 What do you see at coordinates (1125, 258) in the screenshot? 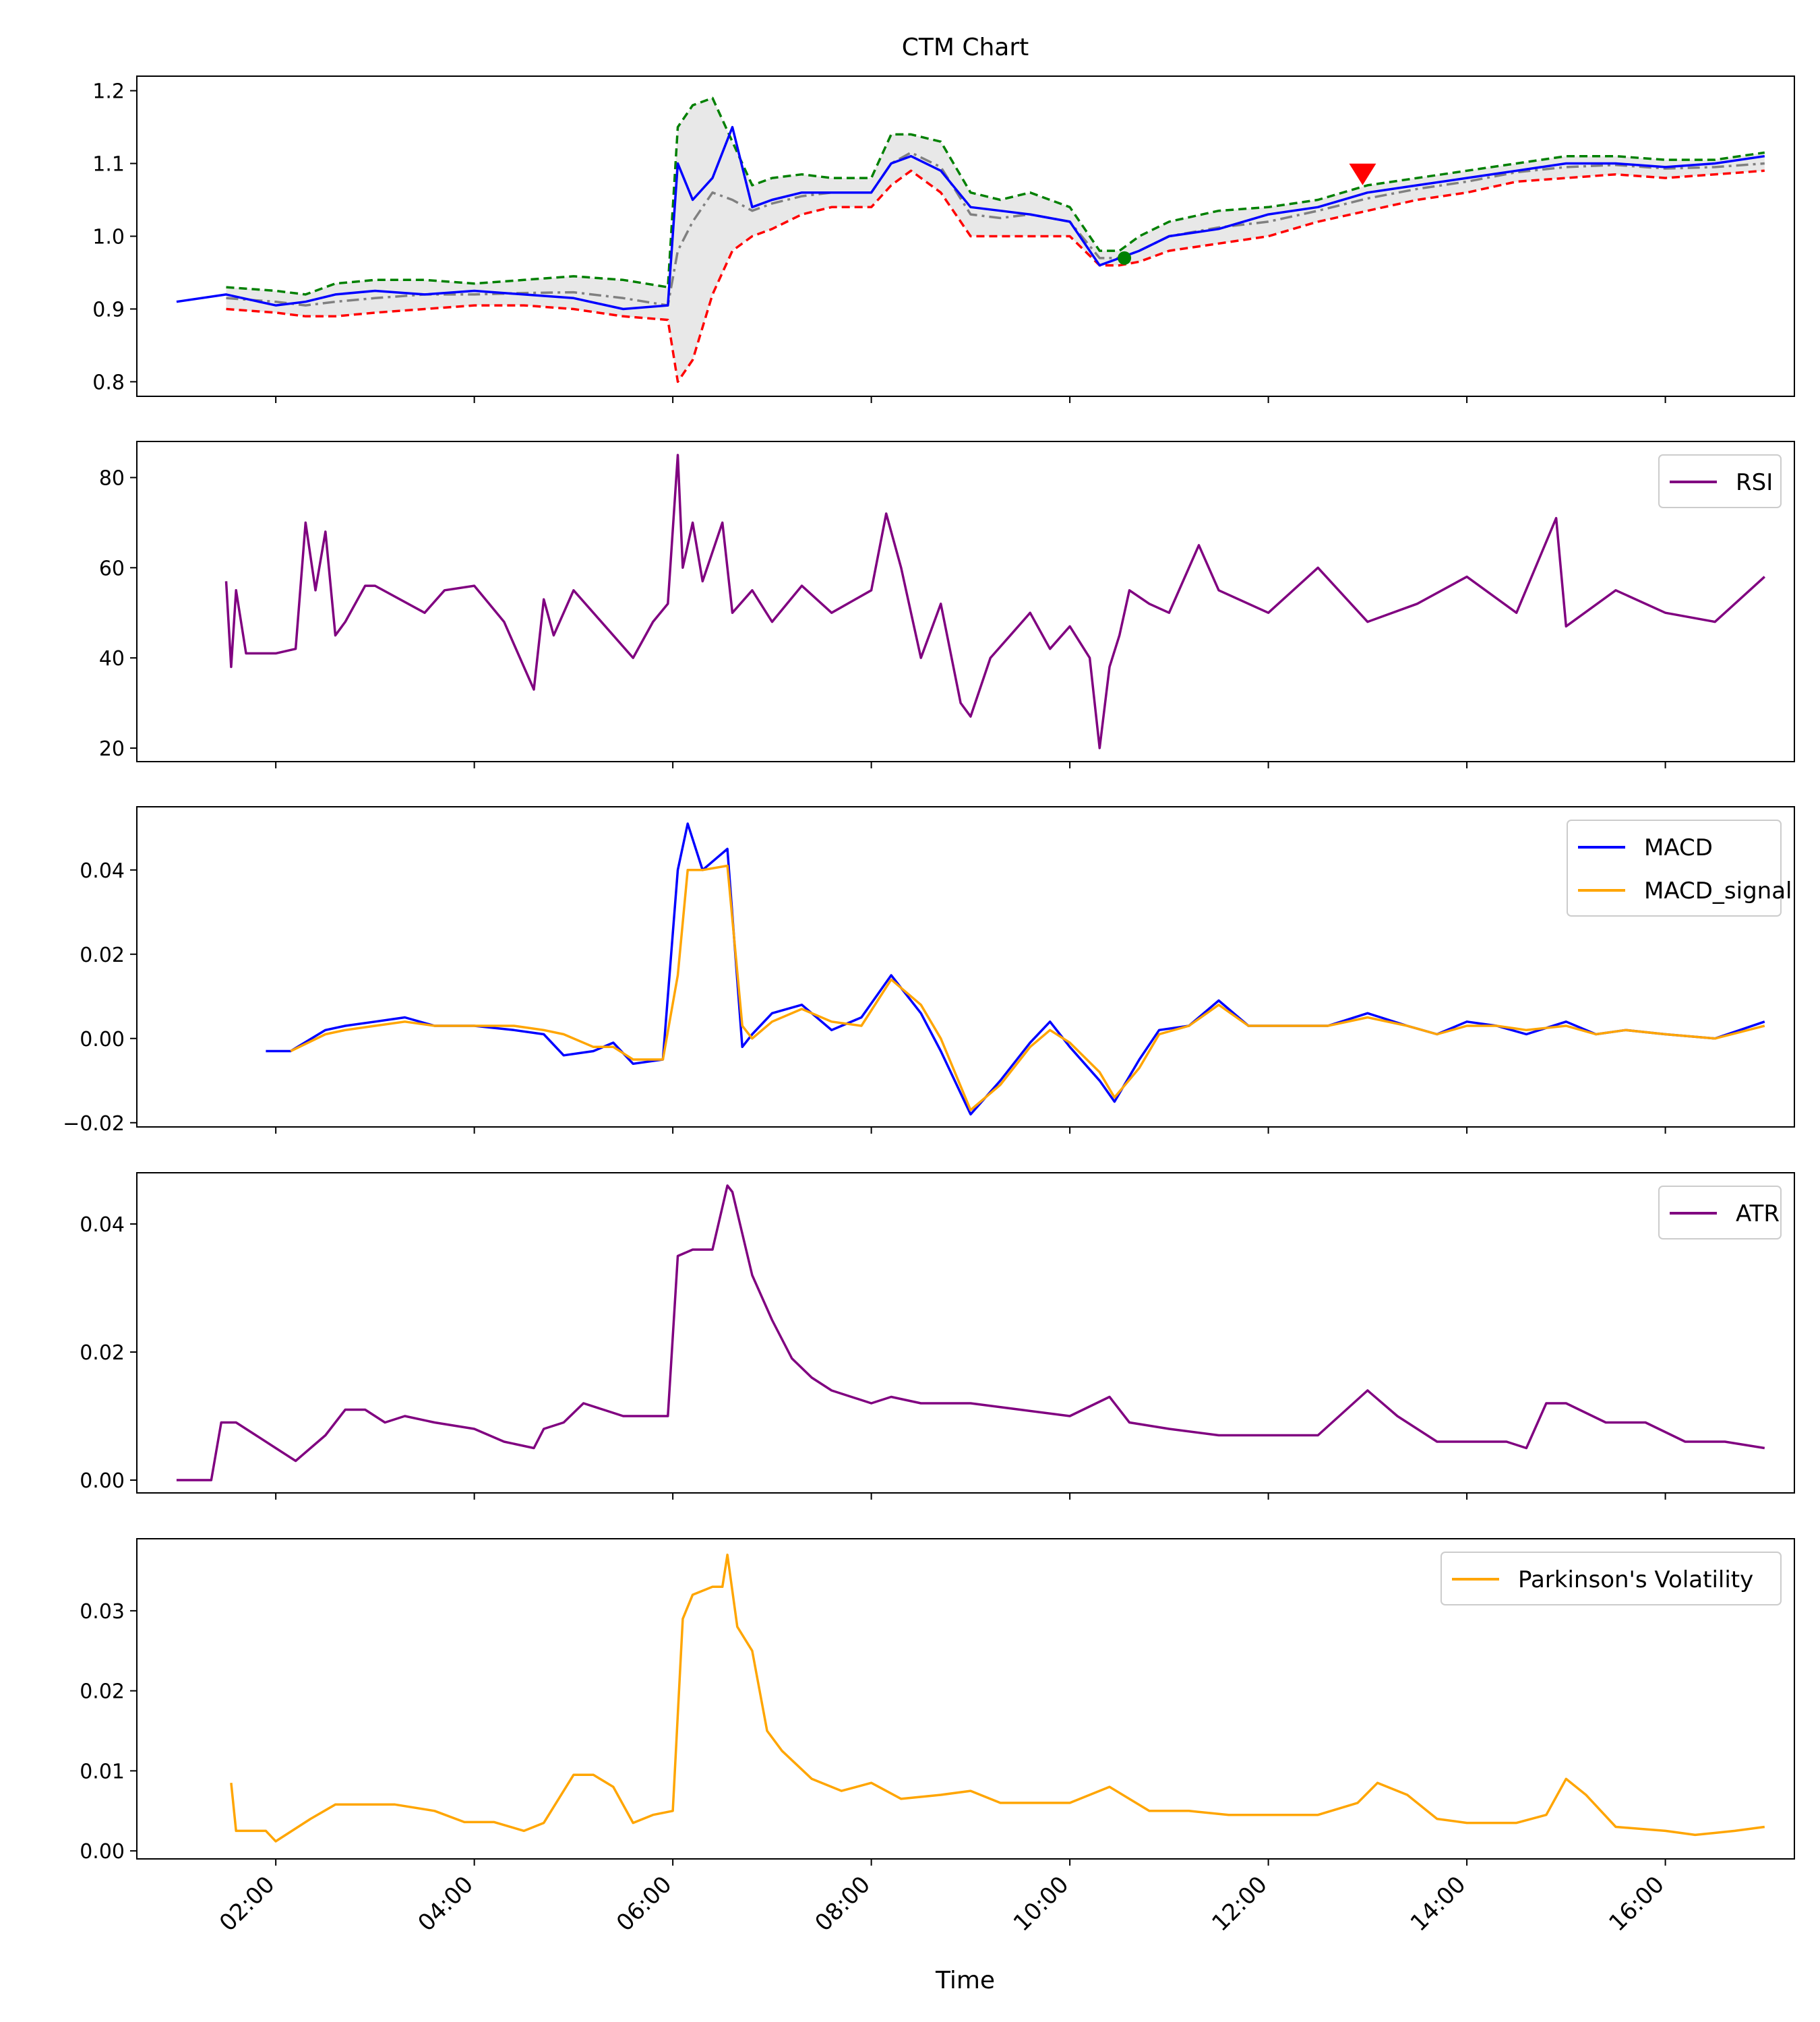
I see `buy-signal-marker` at bounding box center [1125, 258].